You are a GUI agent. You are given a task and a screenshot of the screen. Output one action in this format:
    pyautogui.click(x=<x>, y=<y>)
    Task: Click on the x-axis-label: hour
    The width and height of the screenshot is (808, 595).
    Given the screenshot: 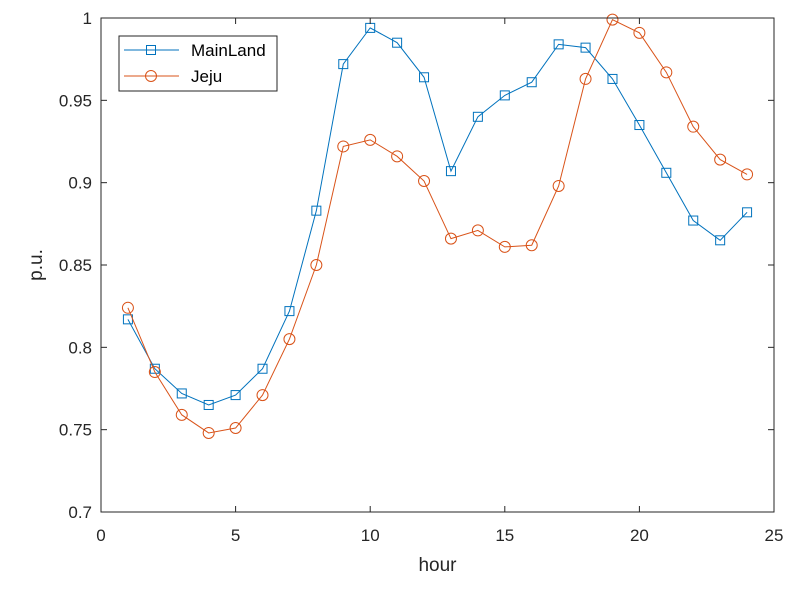 What is the action you would take?
    pyautogui.click(x=437, y=565)
    